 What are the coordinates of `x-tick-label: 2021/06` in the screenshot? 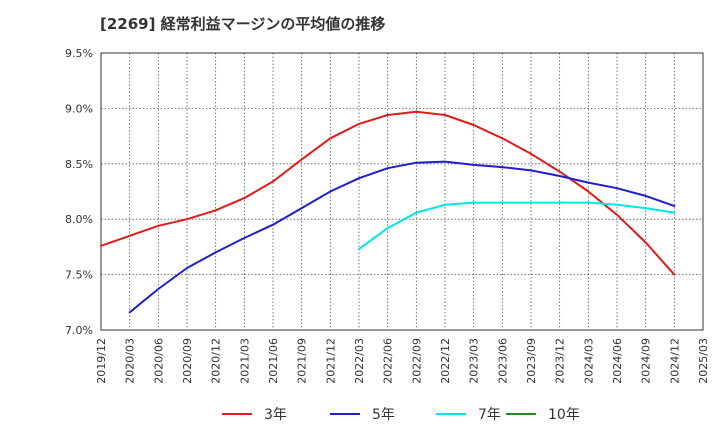 It's located at (273, 361).